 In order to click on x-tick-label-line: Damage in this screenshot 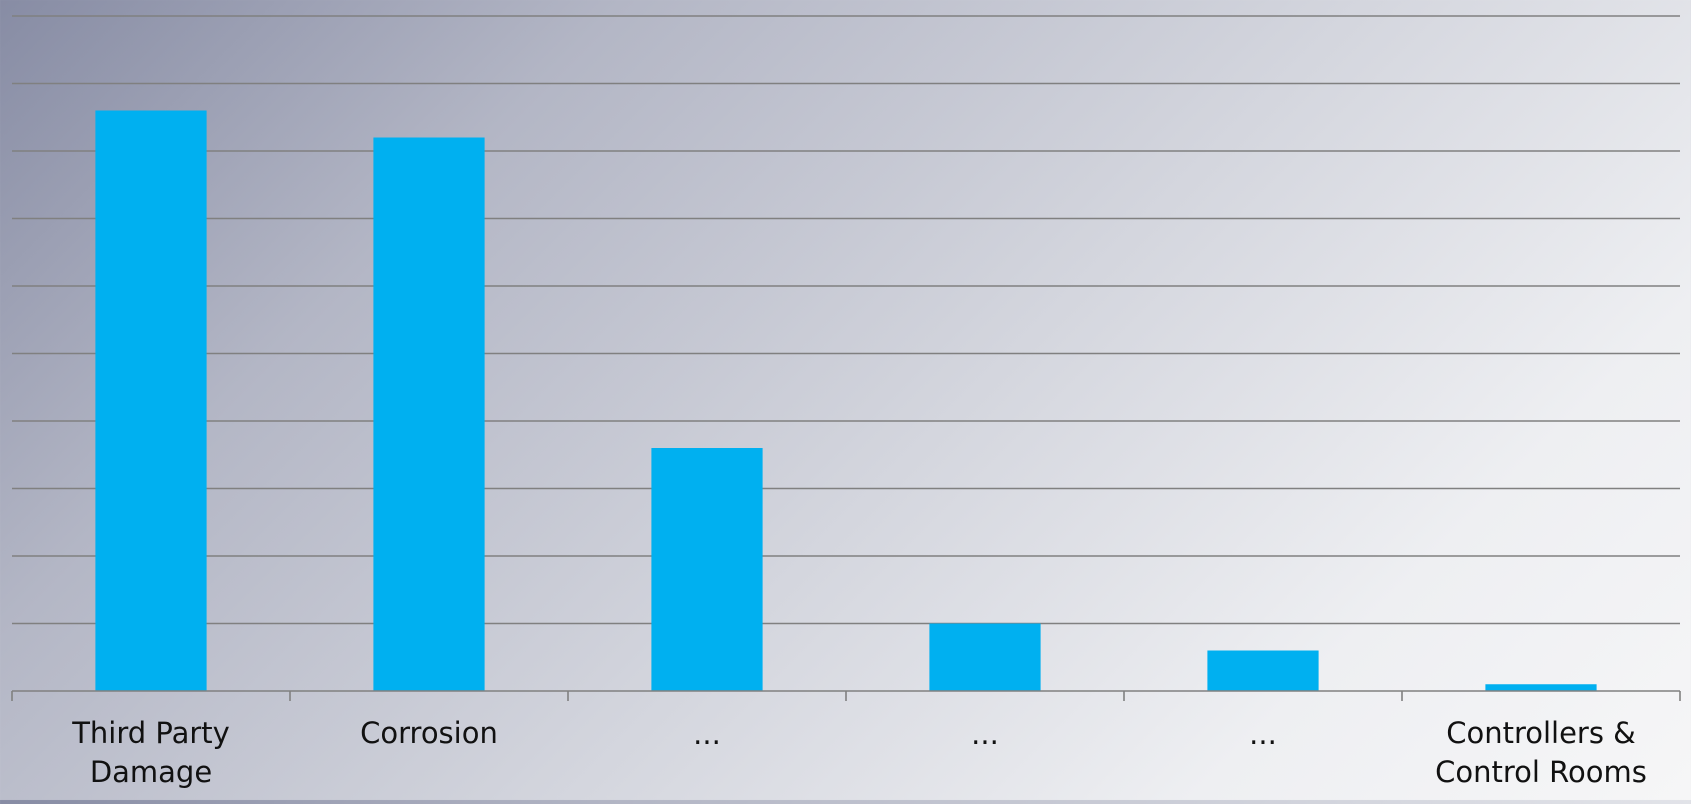, I will do `click(151, 772)`.